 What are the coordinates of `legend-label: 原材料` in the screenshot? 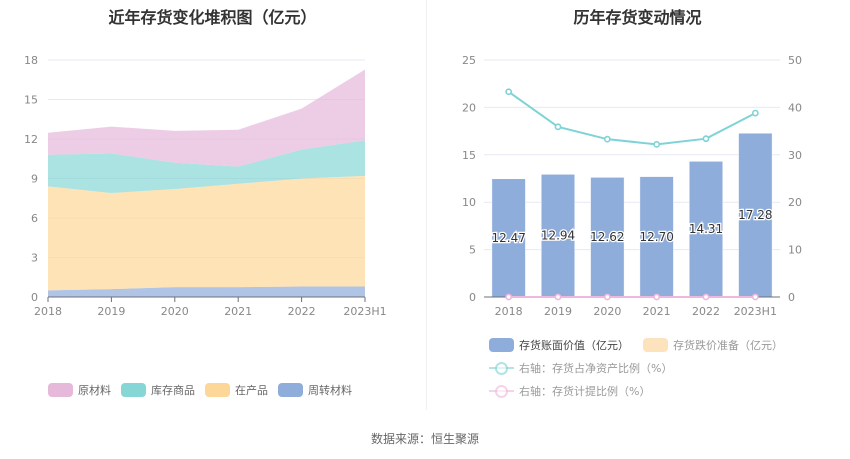 It's located at (94, 390).